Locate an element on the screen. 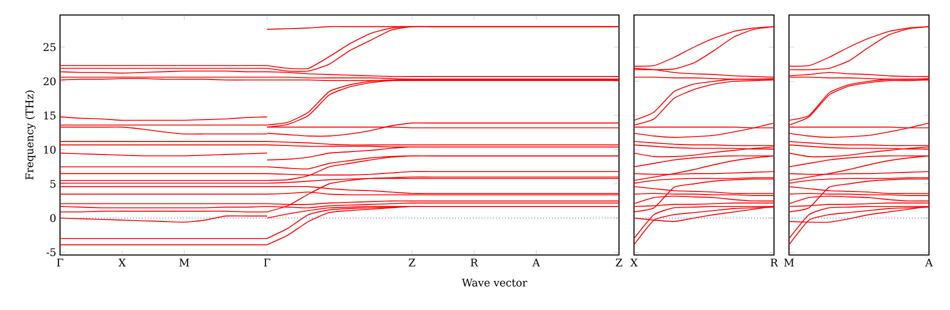  y-tick-label: -5 is located at coordinates (51, 252).